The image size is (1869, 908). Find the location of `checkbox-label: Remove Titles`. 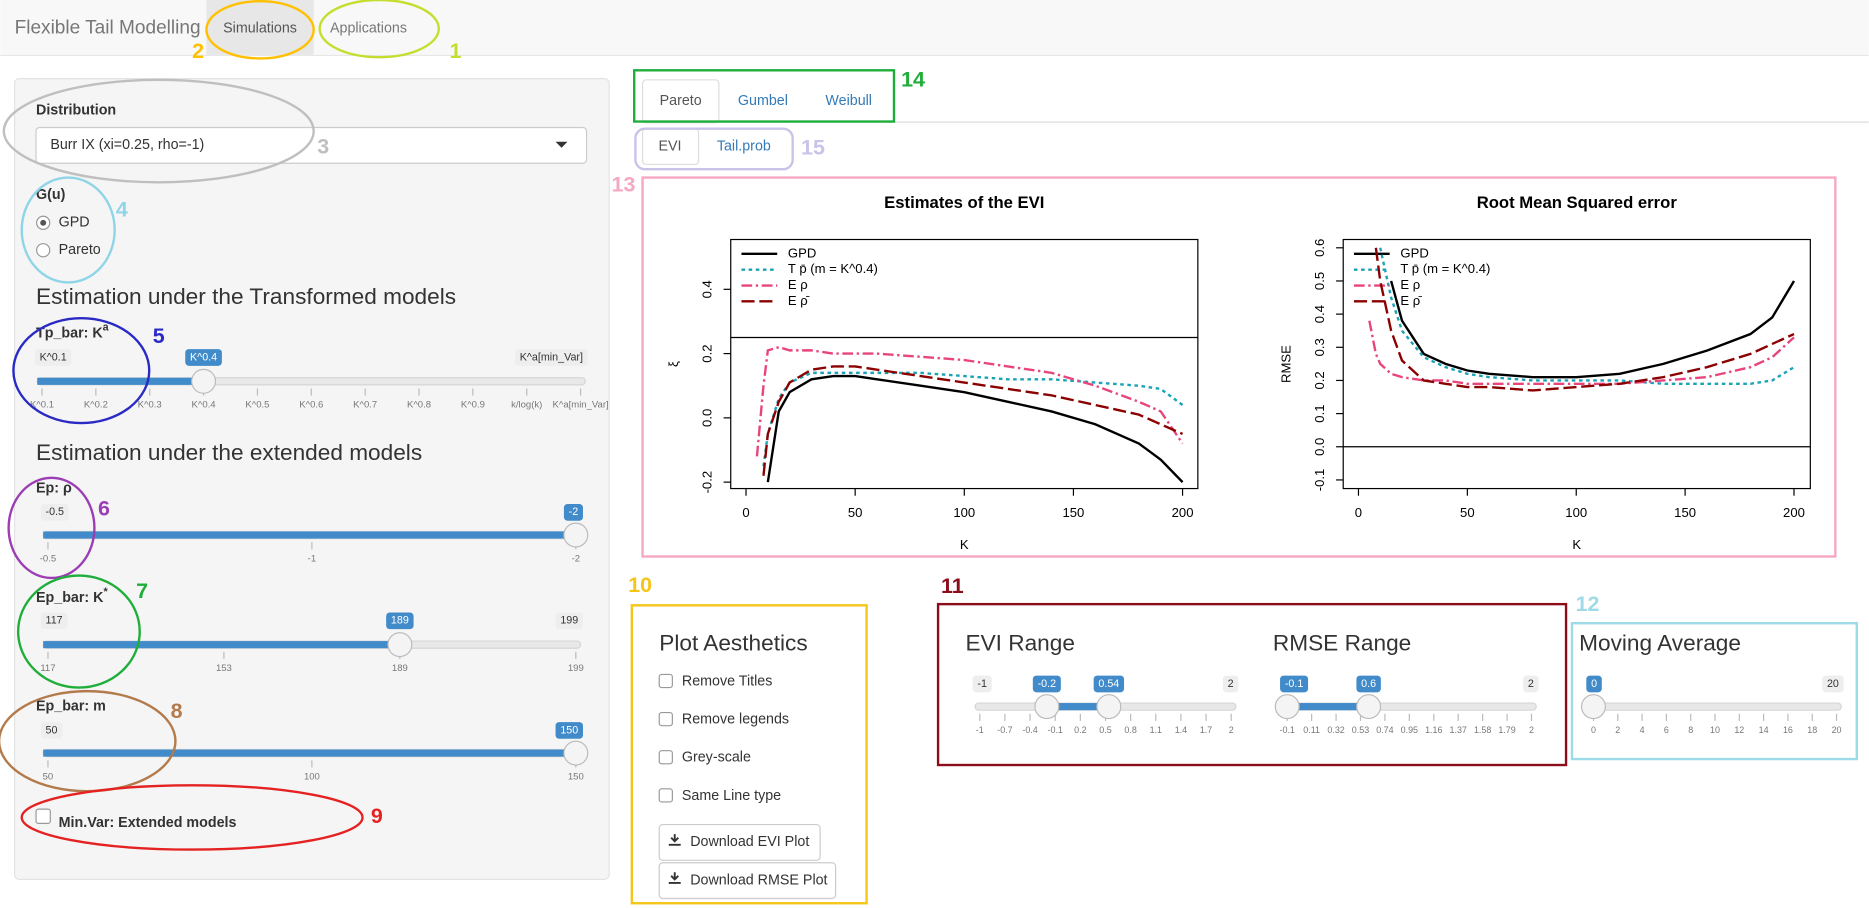

checkbox-label: Remove Titles is located at coordinates (727, 681).